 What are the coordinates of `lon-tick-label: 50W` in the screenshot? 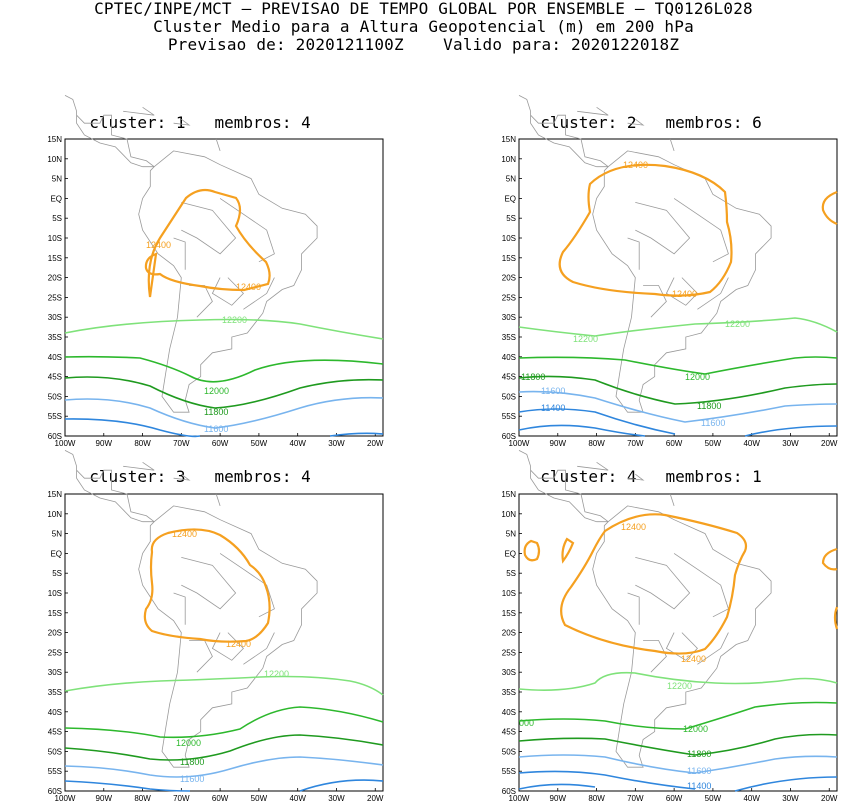 It's located at (259, 443).